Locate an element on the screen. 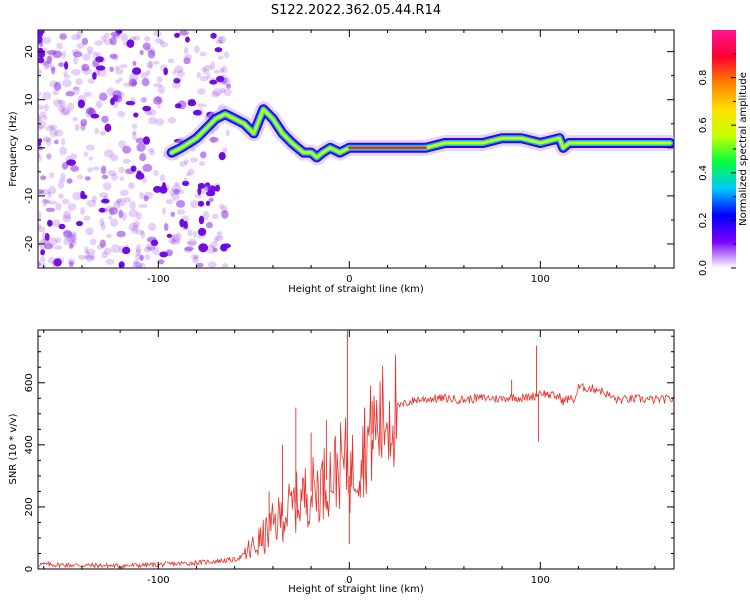 This screenshot has height=604, width=750. y-tick-label: 0 is located at coordinates (29, 569).